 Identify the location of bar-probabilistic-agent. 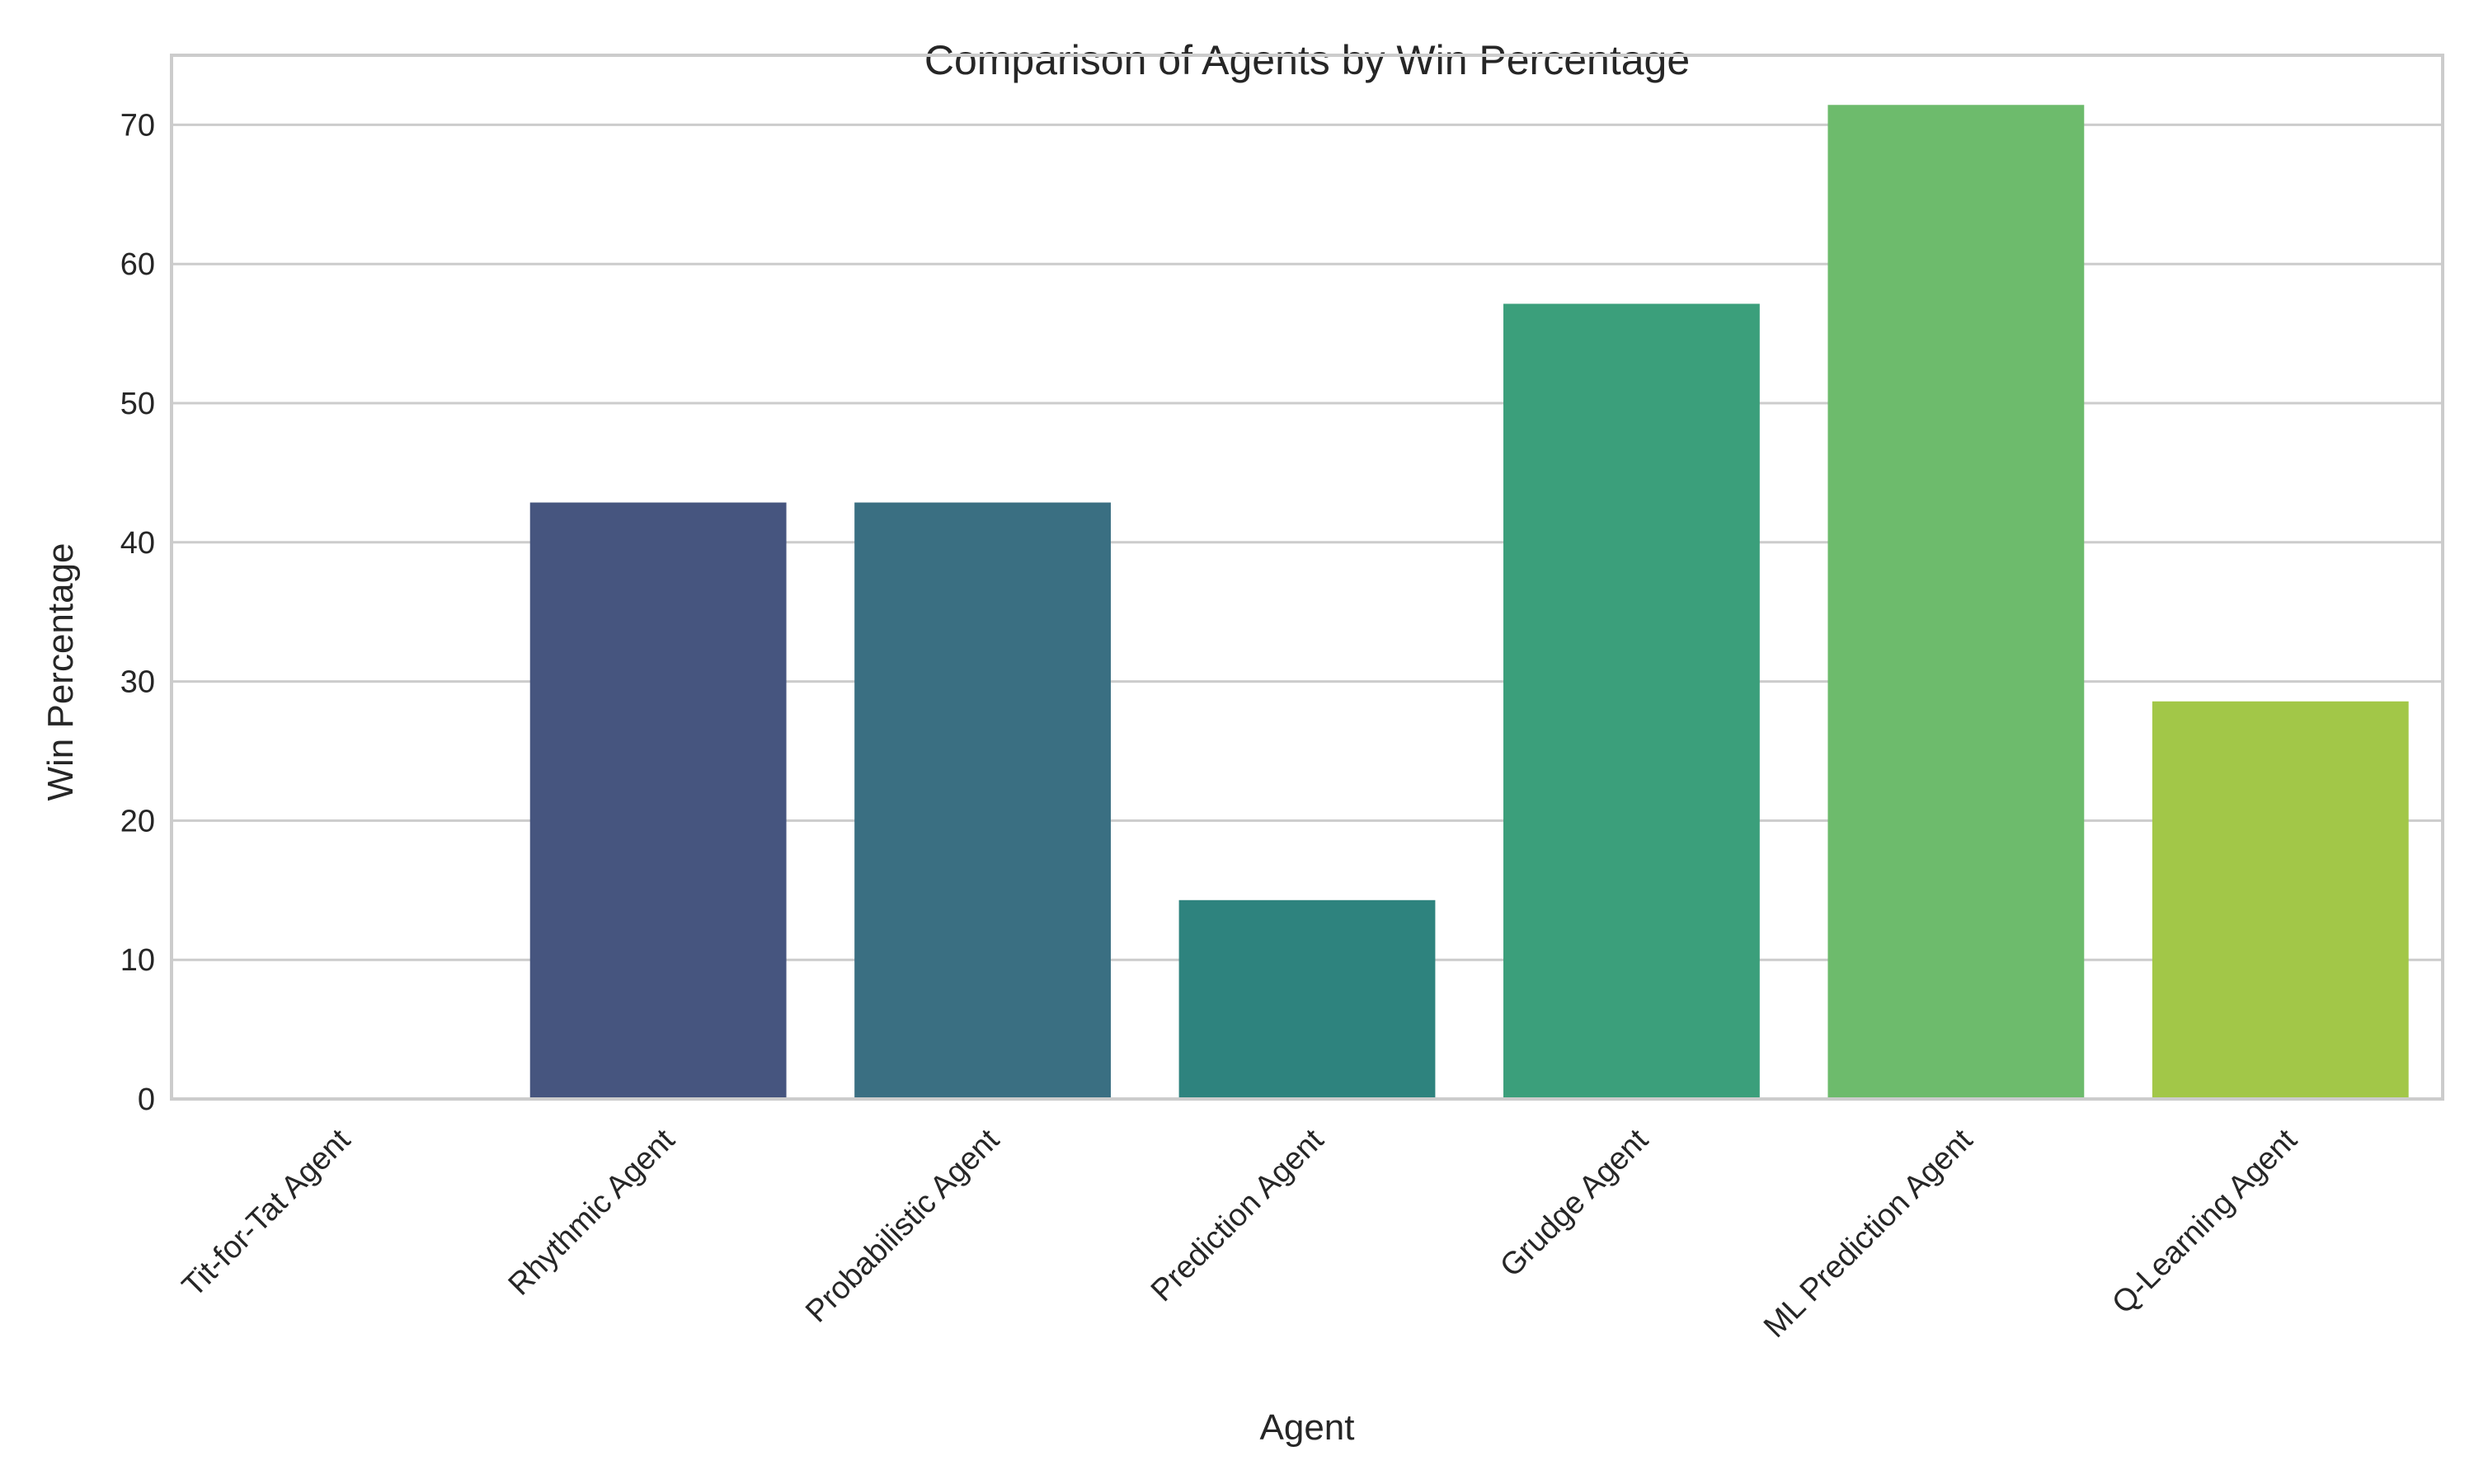
(982, 800).